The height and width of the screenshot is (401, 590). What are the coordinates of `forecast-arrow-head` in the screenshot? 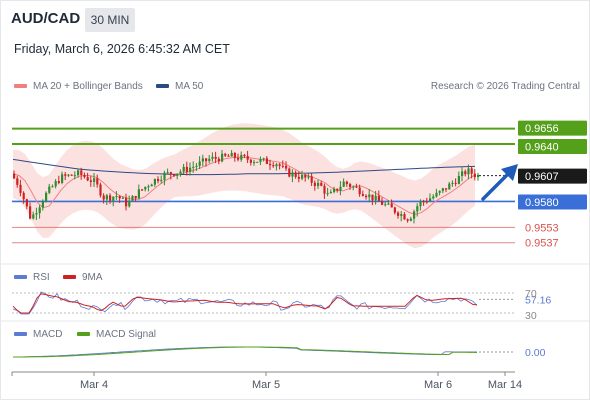 It's located at (509, 172).